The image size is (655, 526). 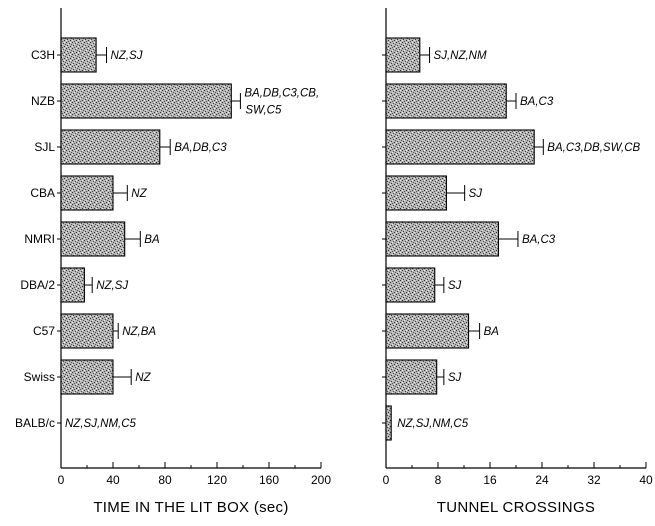 What do you see at coordinates (43, 101) in the screenshot?
I see `category-label: NZB` at bounding box center [43, 101].